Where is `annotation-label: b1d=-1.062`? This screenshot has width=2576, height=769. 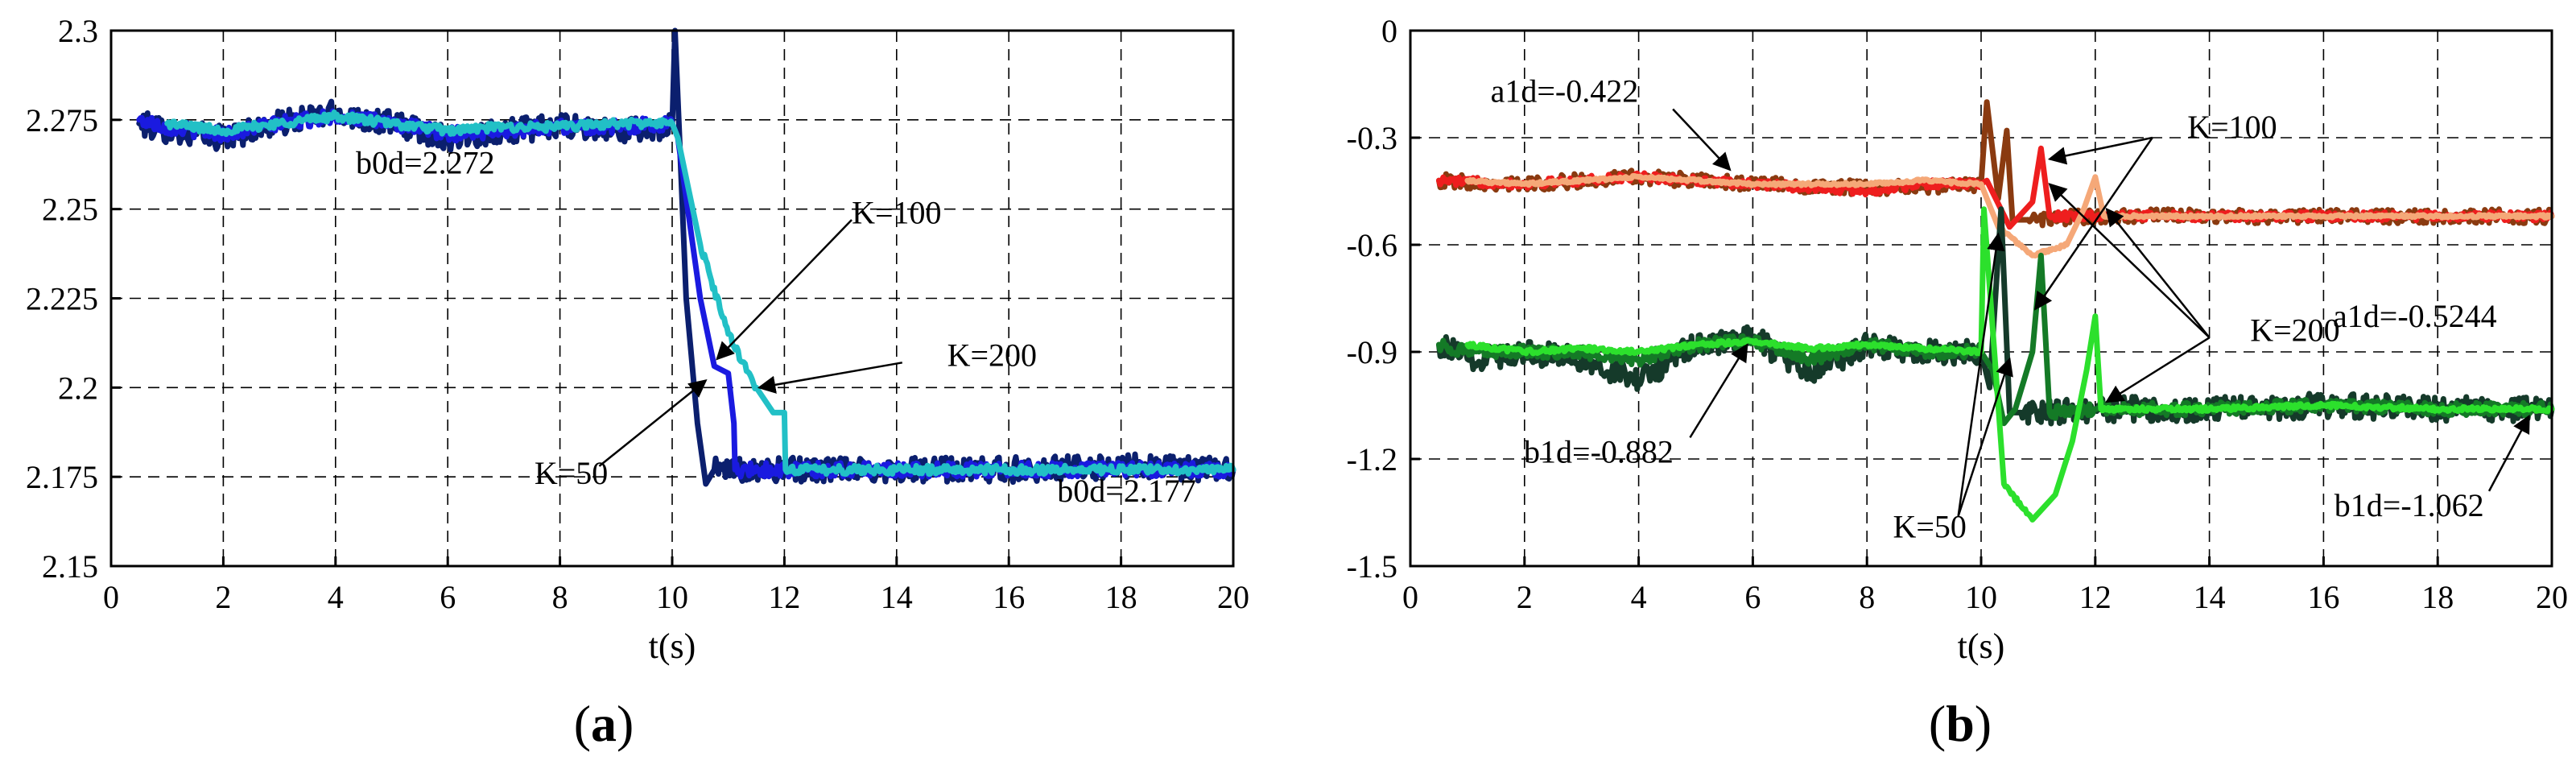
annotation-label: b1d=-1.062 is located at coordinates (2409, 505).